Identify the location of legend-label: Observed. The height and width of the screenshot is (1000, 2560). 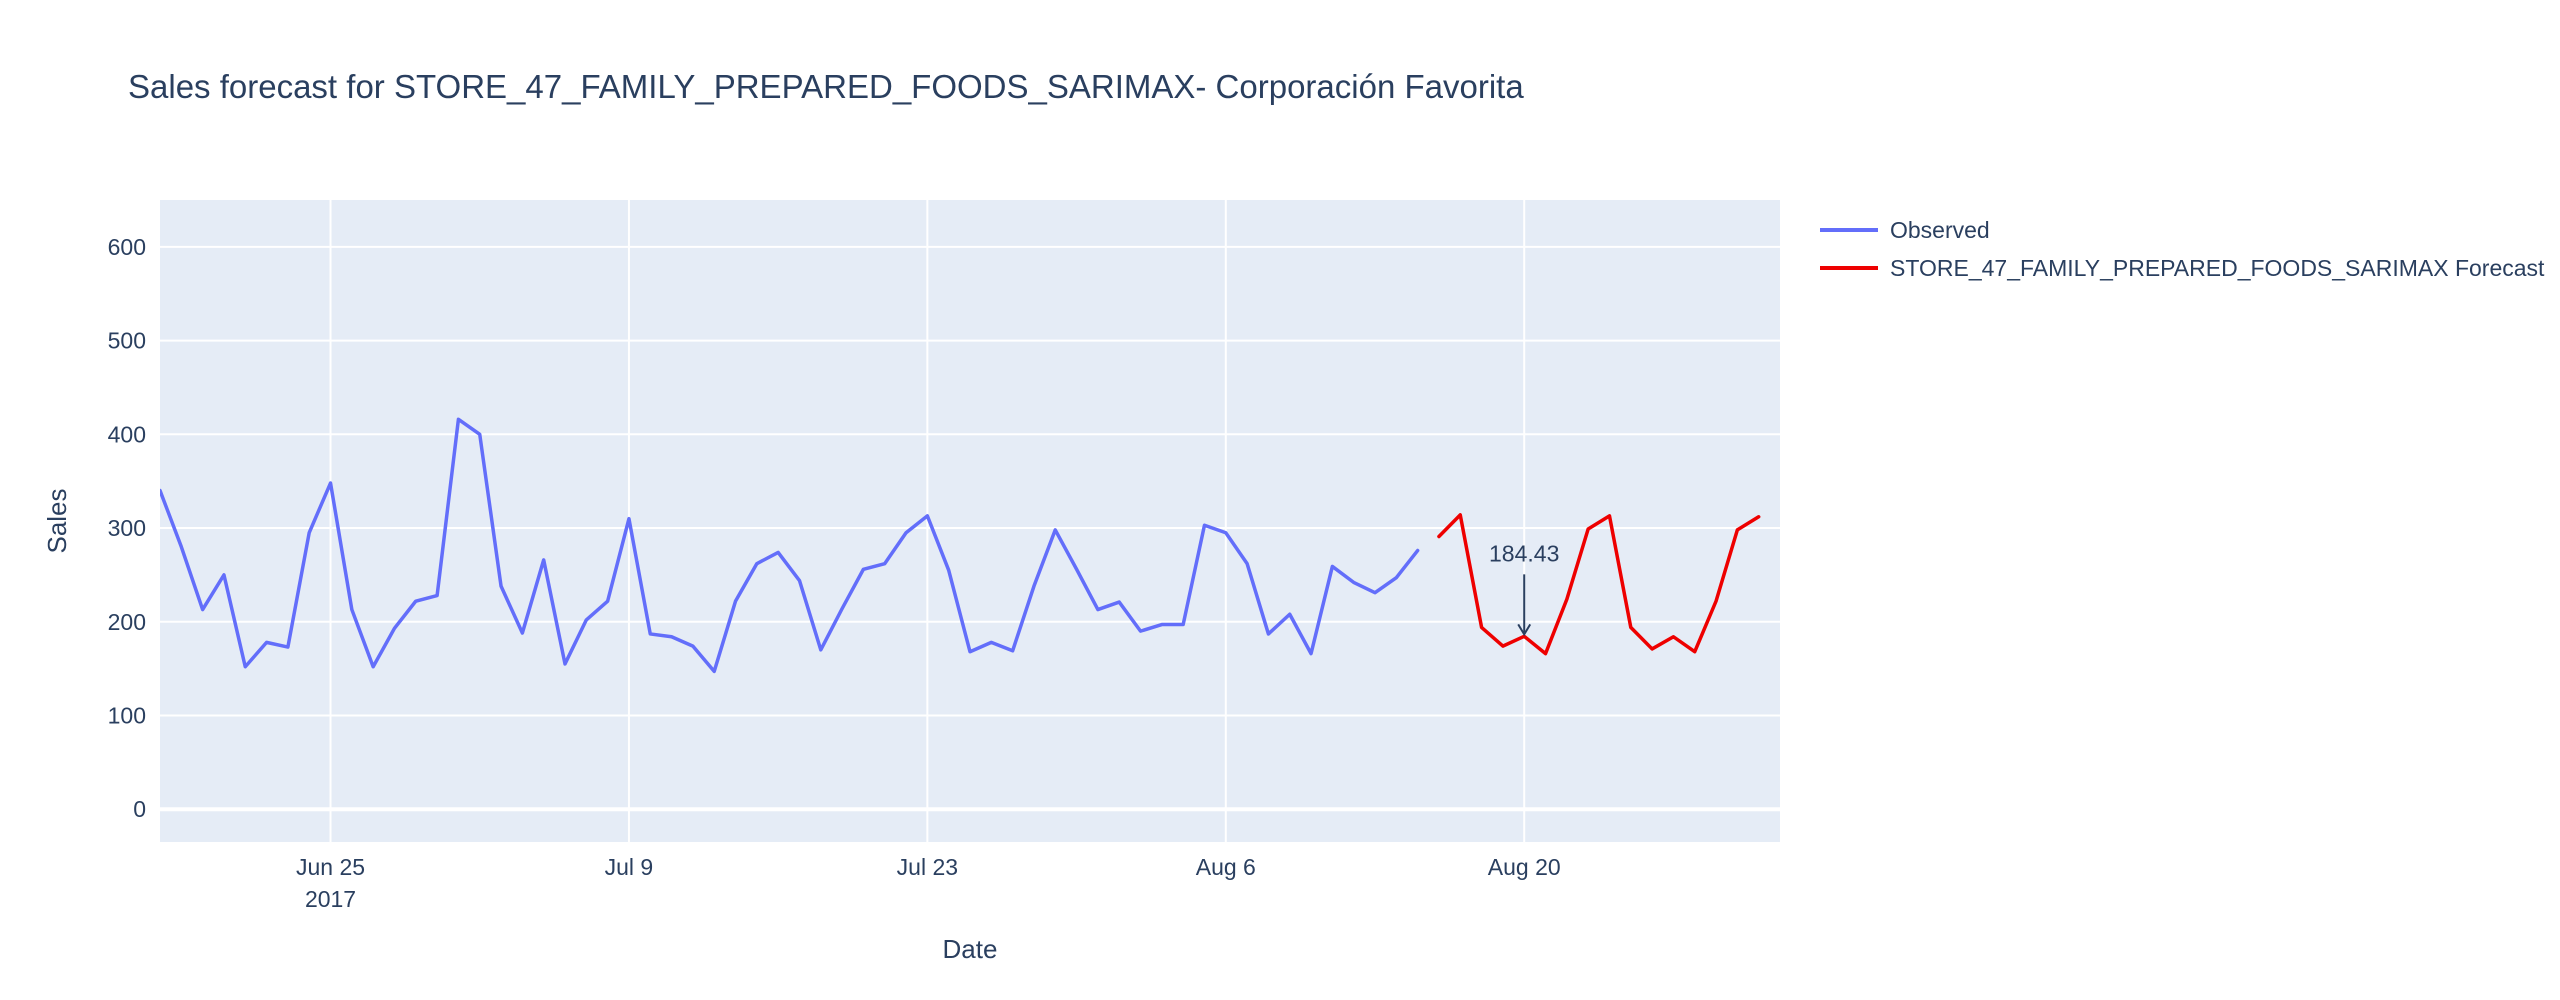
(1940, 230).